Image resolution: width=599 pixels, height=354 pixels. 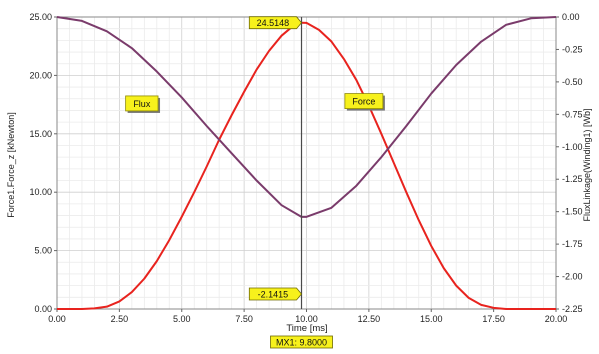 I want to click on x-tick-label: 15.00, so click(x=431, y=319).